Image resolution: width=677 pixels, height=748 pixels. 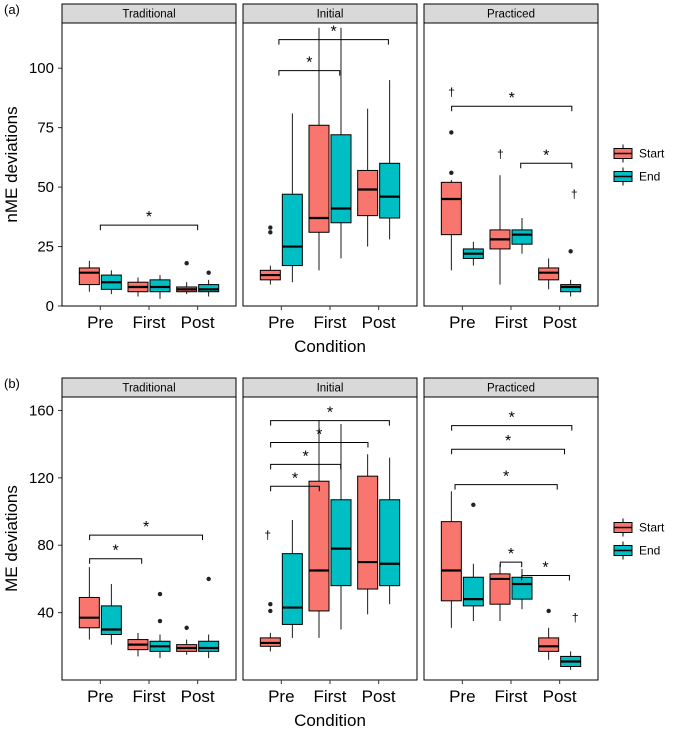 I want to click on y-tick-label: 75, so click(x=45, y=128).